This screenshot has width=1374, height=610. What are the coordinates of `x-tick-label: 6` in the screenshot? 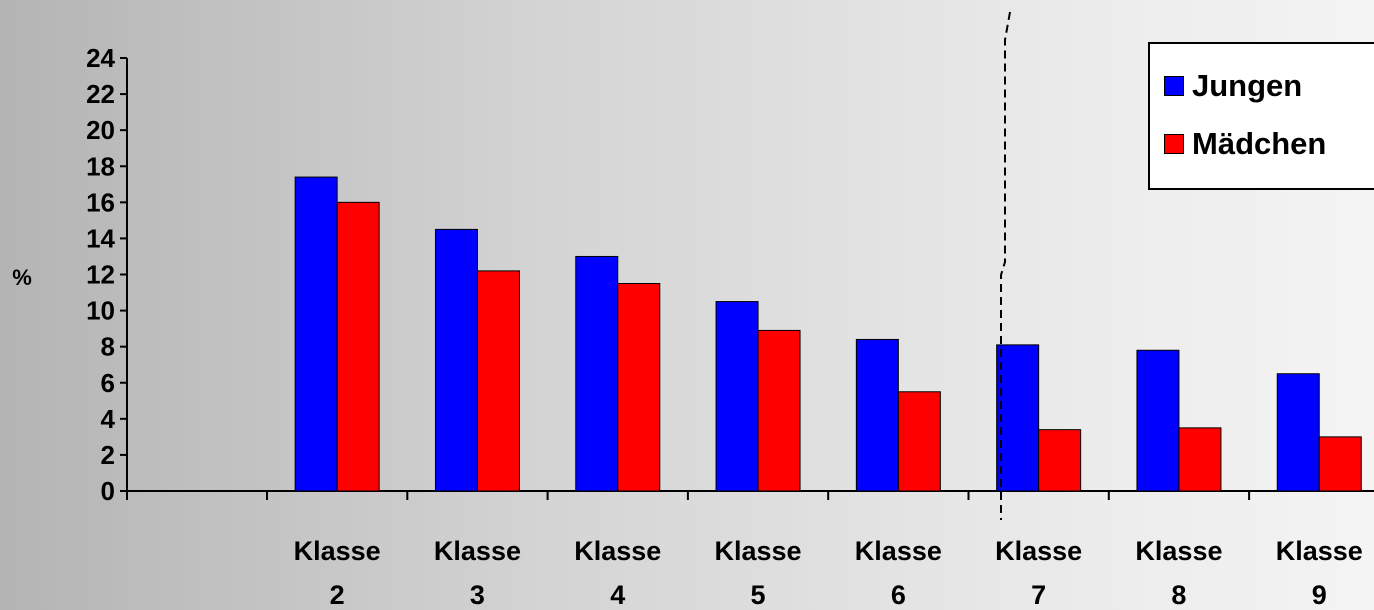 It's located at (898, 595).